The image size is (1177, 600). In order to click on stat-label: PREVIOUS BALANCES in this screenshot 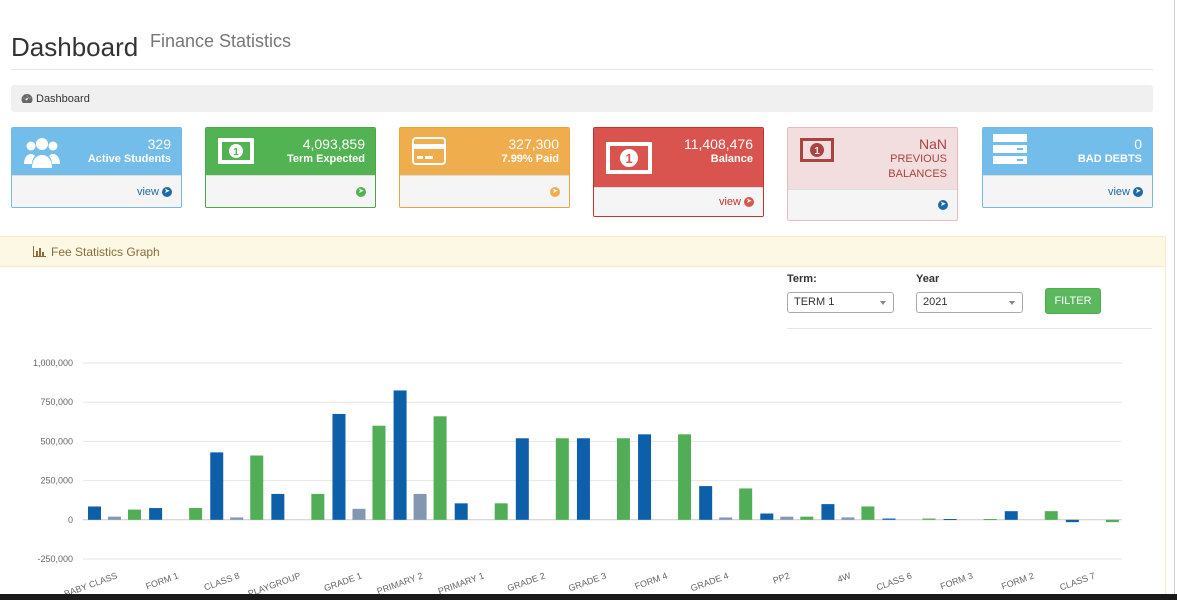, I will do `click(917, 166)`.